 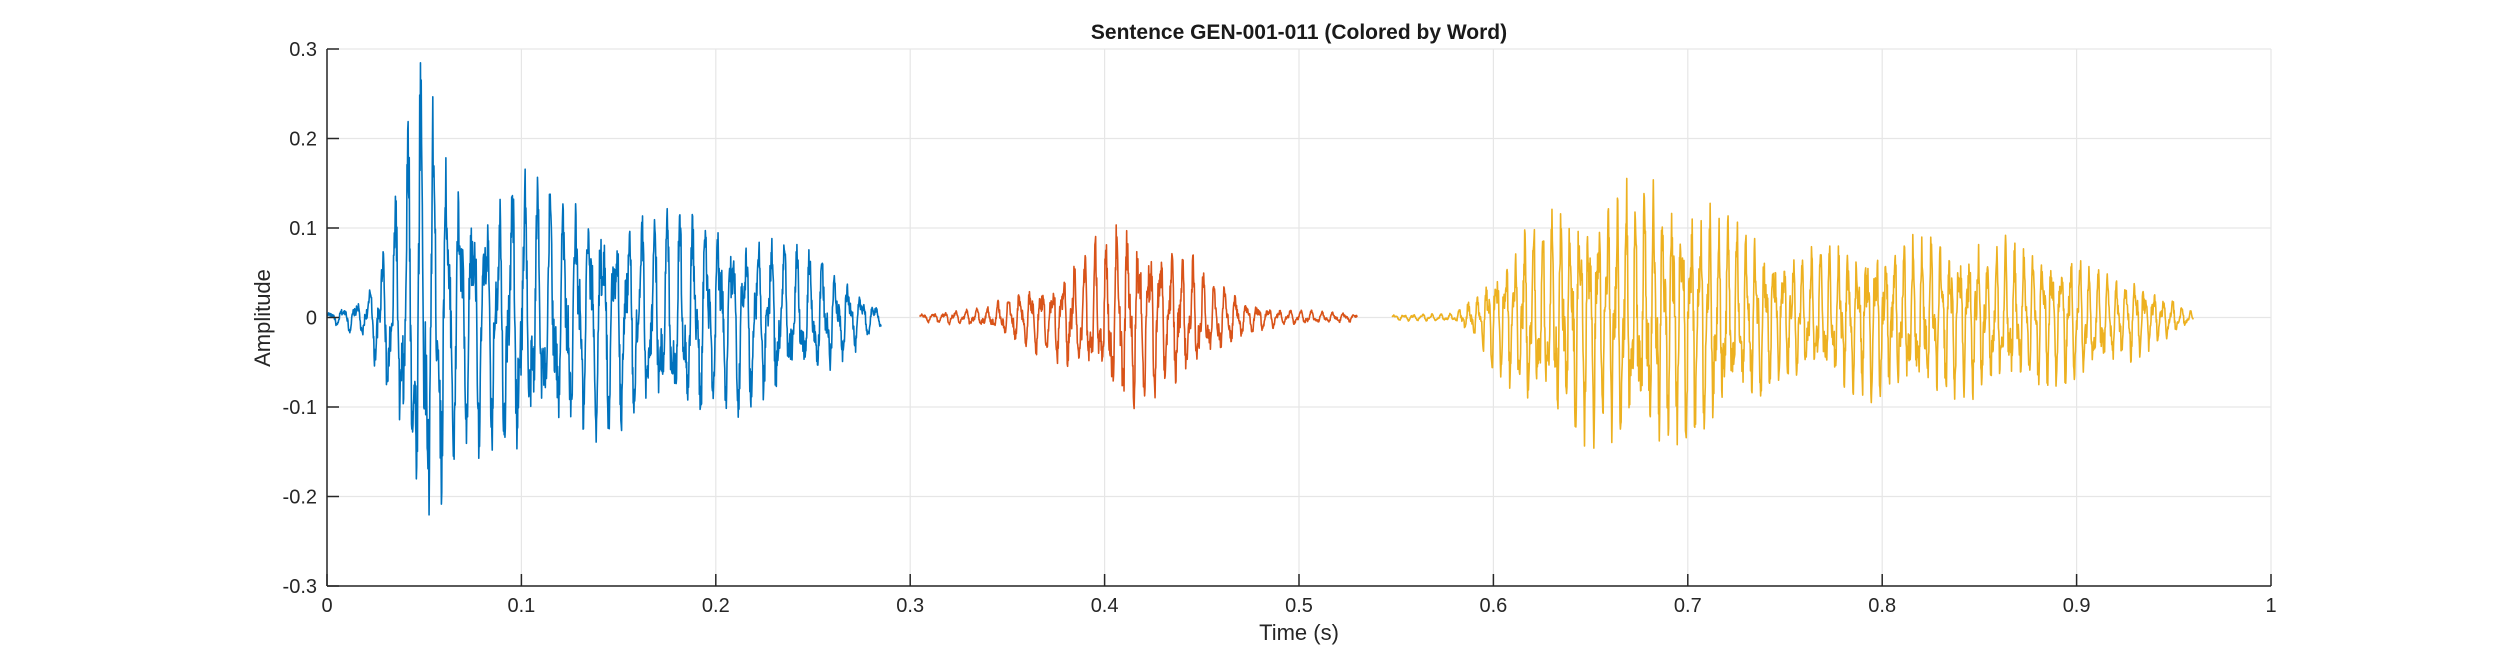 What do you see at coordinates (303, 229) in the screenshot?
I see `y-tick-label: 0.1` at bounding box center [303, 229].